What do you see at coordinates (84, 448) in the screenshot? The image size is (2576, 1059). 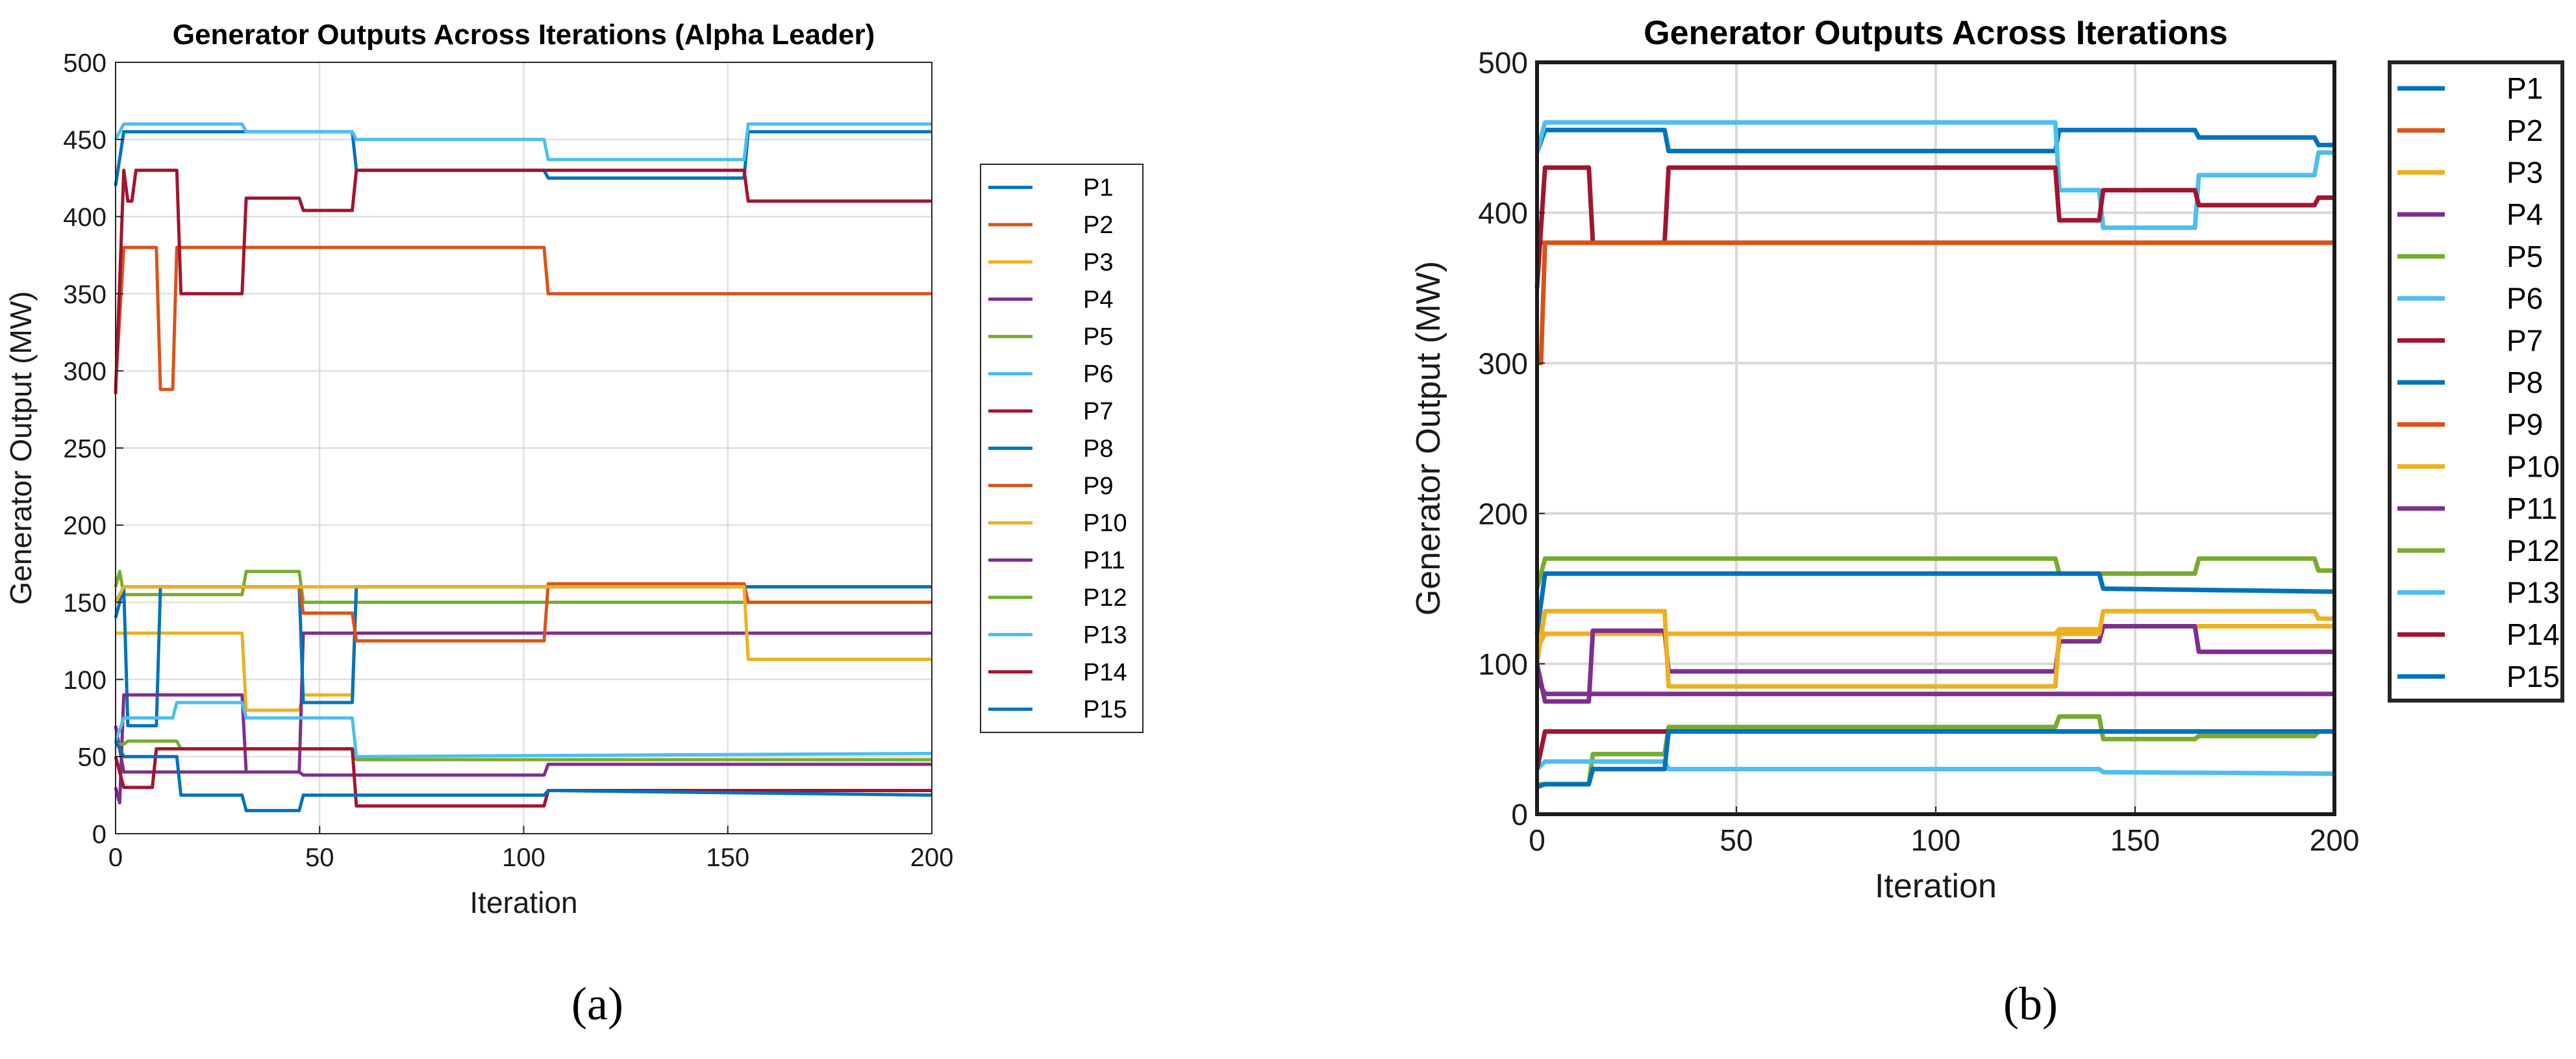 I see `y-tick-label: 250` at bounding box center [84, 448].